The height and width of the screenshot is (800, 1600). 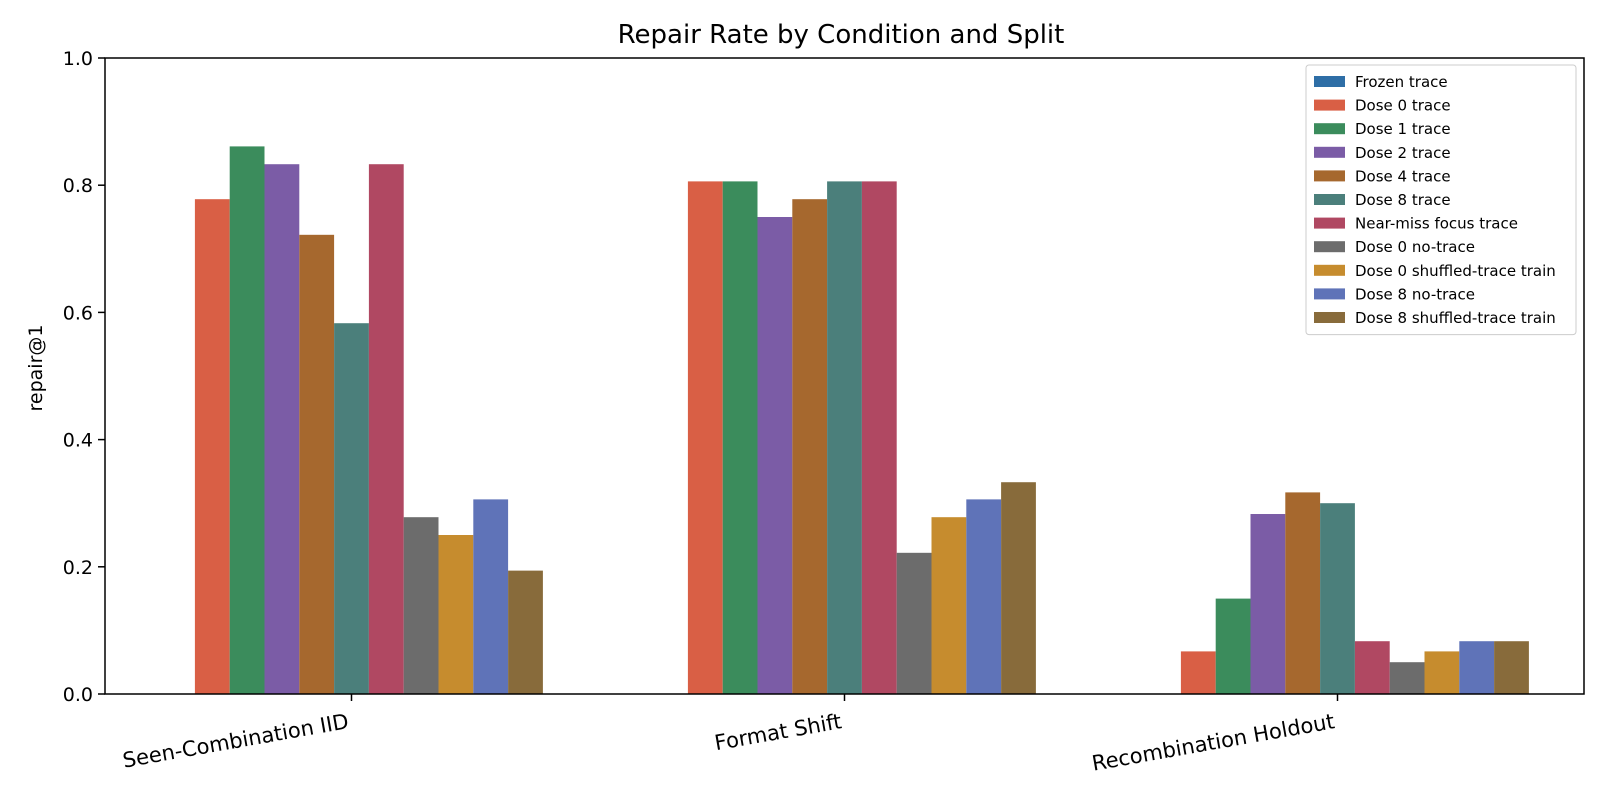 What do you see at coordinates (841, 35) in the screenshot?
I see `chart-title: Repair Rate by Condition and Split` at bounding box center [841, 35].